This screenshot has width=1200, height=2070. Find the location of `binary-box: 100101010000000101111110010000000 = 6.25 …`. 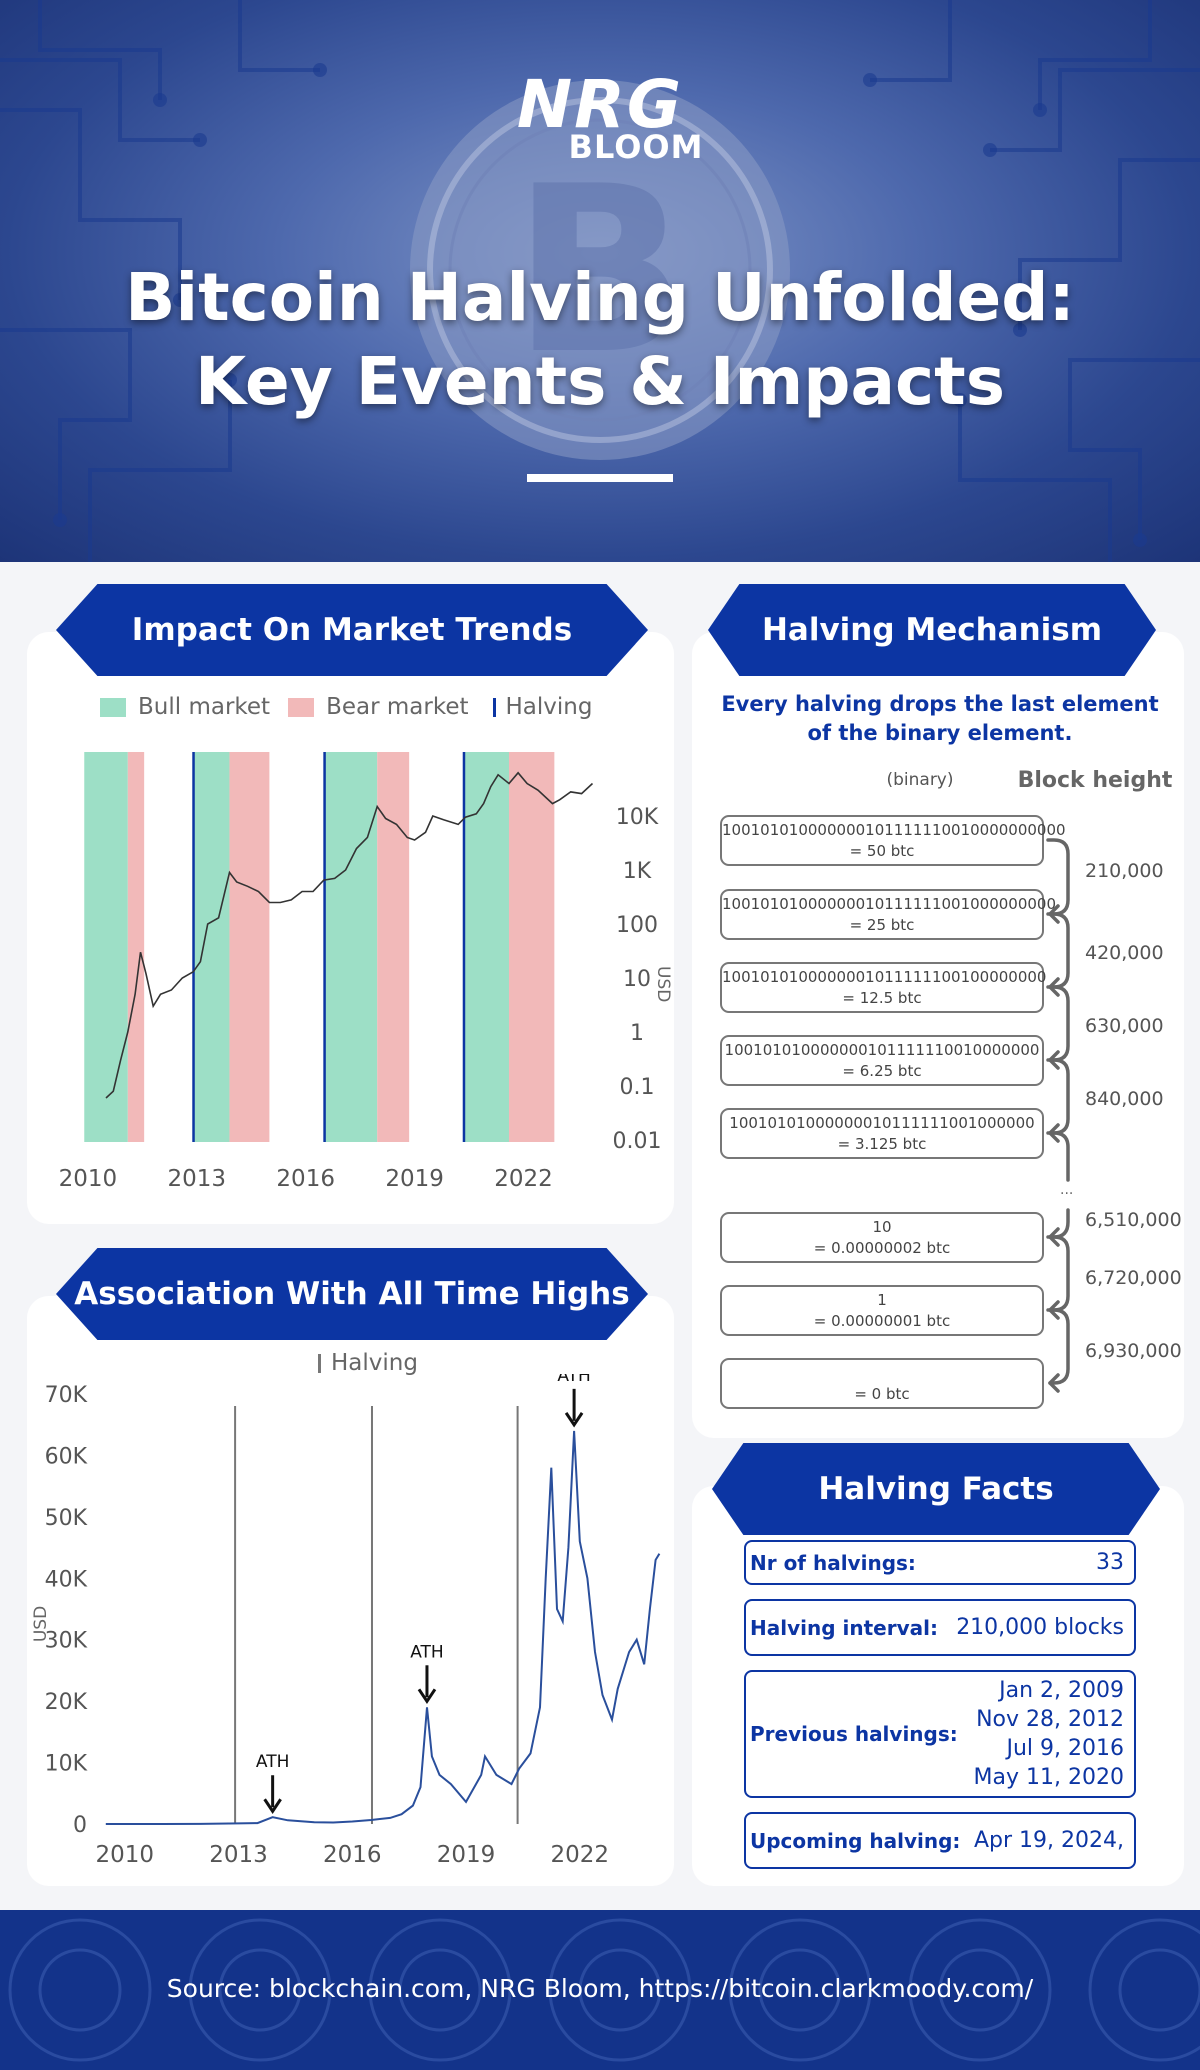

binary-box: 100101010000000101111110010000000 = 6.25 … is located at coordinates (882, 1060).